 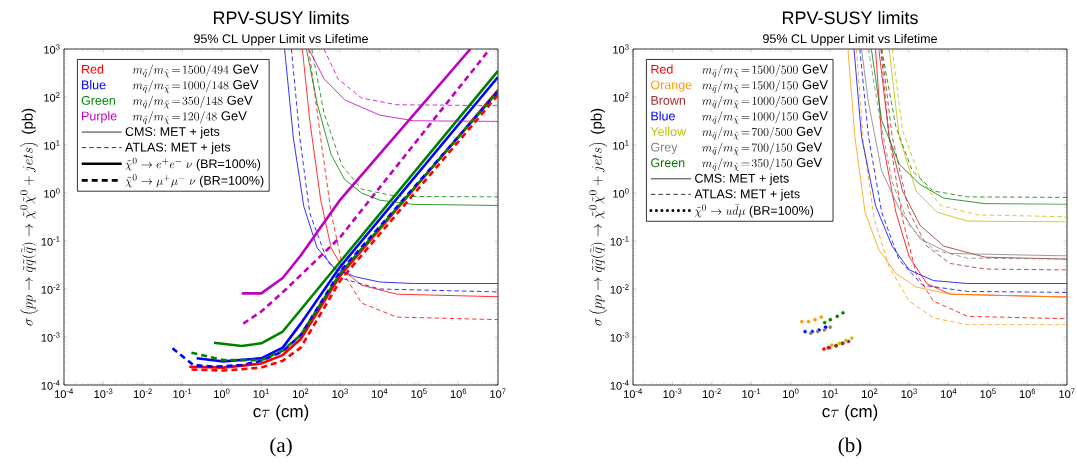 I want to click on annotation: $m_{\tilde{q}}/m_{\tilde{\chi}}\!=\!700/500\ \mbox{GeV}$, so click(x=762, y=133).